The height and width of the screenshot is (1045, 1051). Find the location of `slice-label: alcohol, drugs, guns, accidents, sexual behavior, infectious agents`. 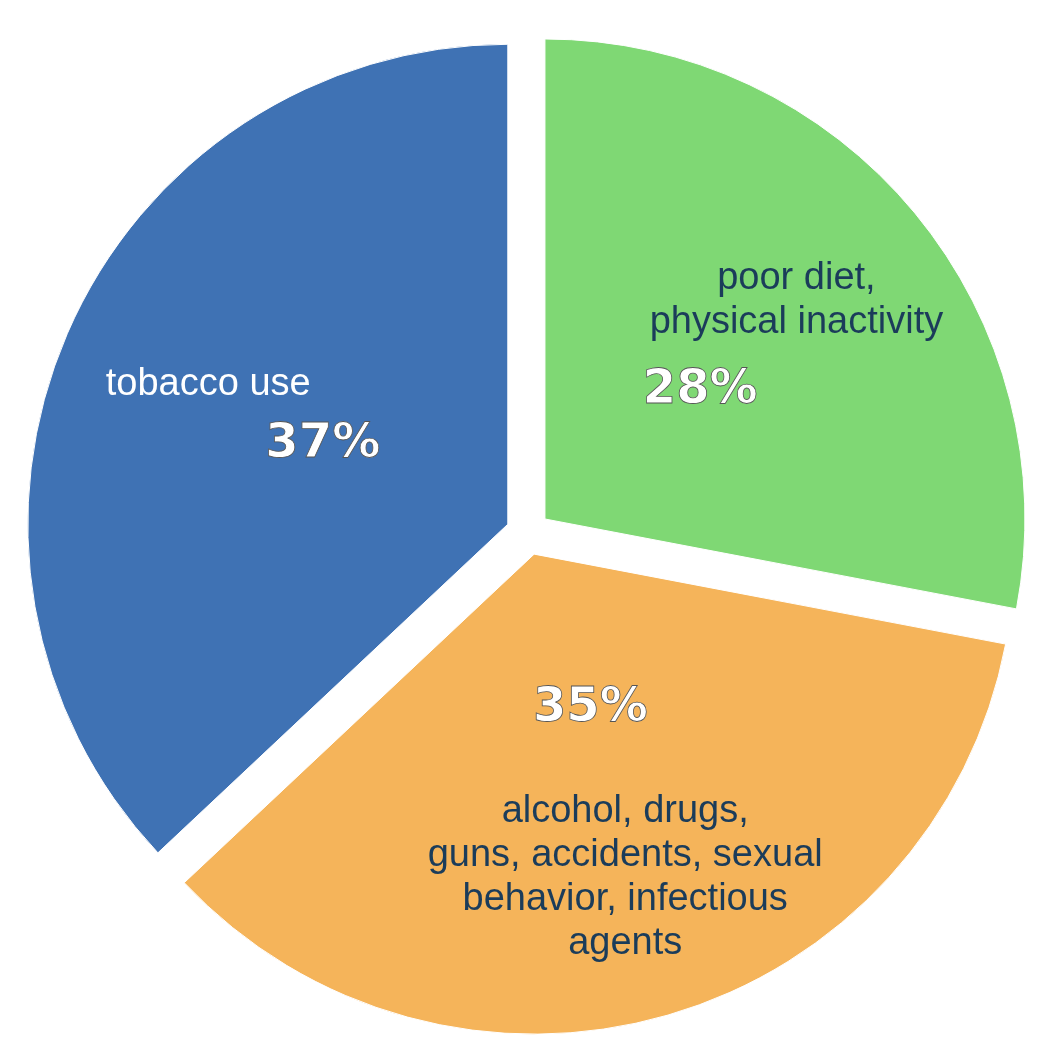

slice-label: alcohol, drugs, guns, accidents, sexual behavior, infectious agents is located at coordinates (625, 874).